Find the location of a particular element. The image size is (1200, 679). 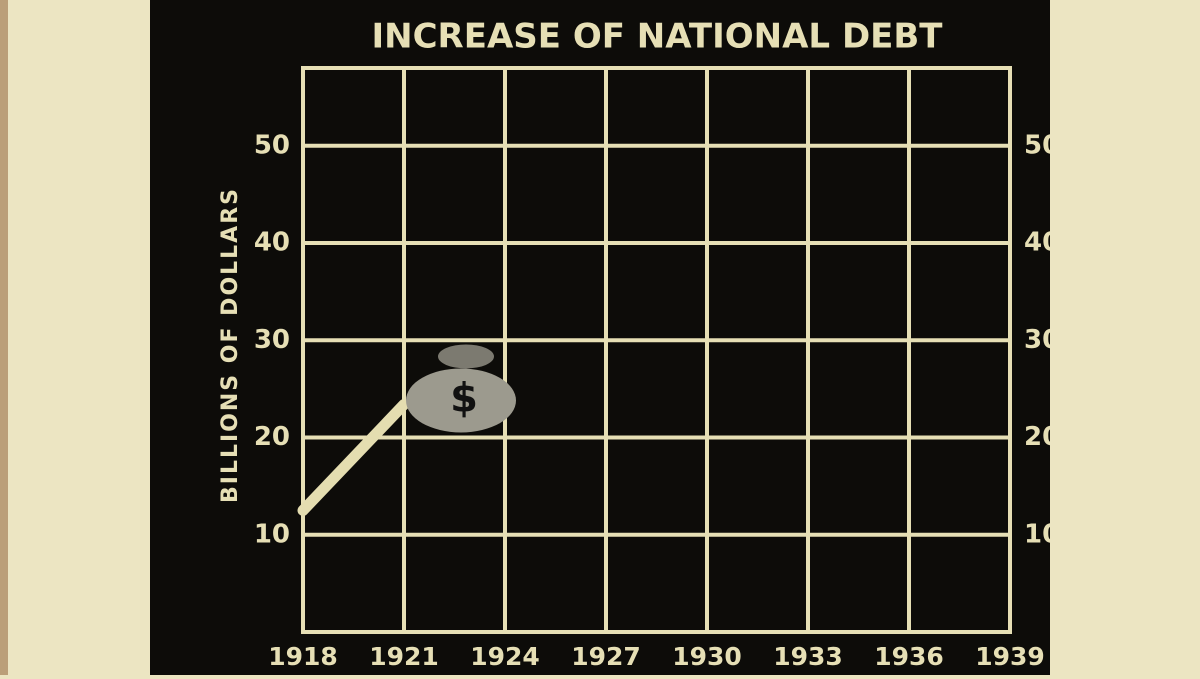

x-tick-label: 1921 is located at coordinates (404, 656).